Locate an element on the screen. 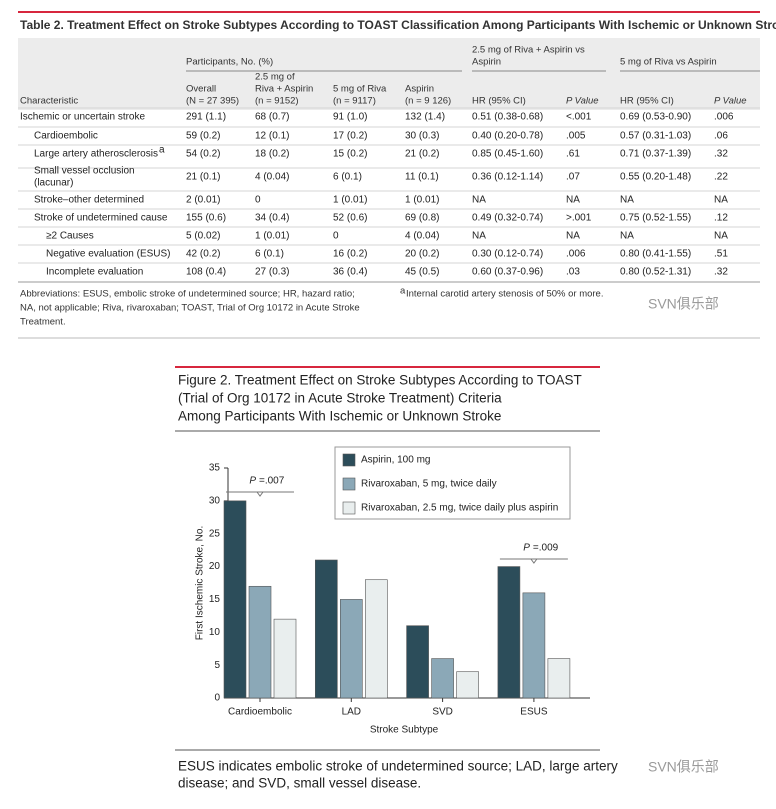 Image resolution: width=776 pixels, height=809 pixels. group-header: 5 mg of Riva vs Aspirin is located at coordinates (668, 62).